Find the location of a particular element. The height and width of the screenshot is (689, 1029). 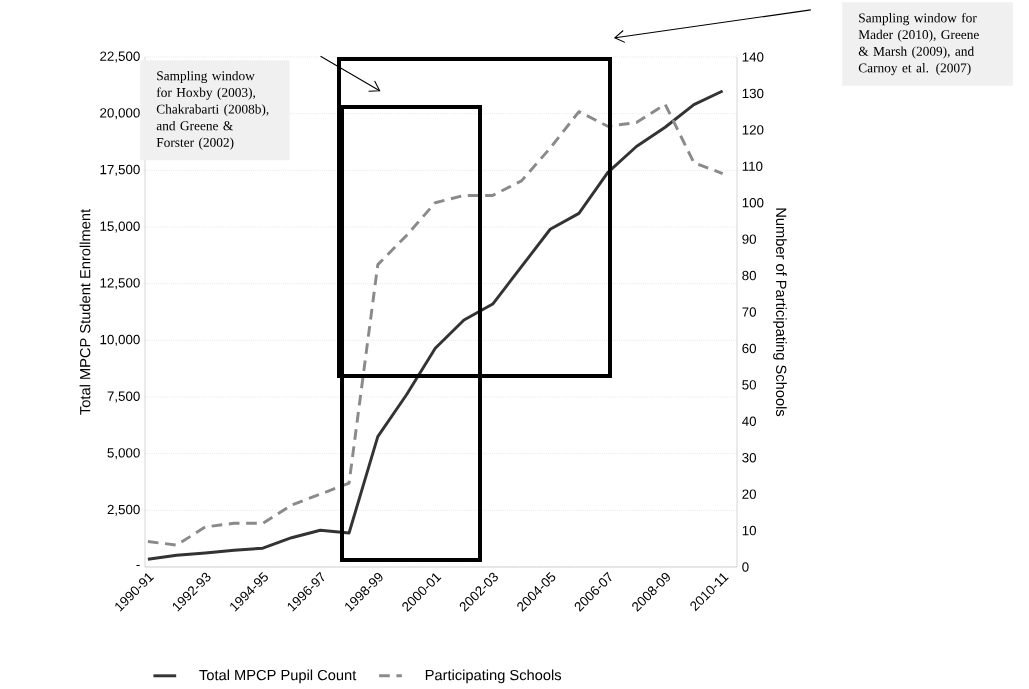

y2-tick-label: 50 is located at coordinates (749, 385).